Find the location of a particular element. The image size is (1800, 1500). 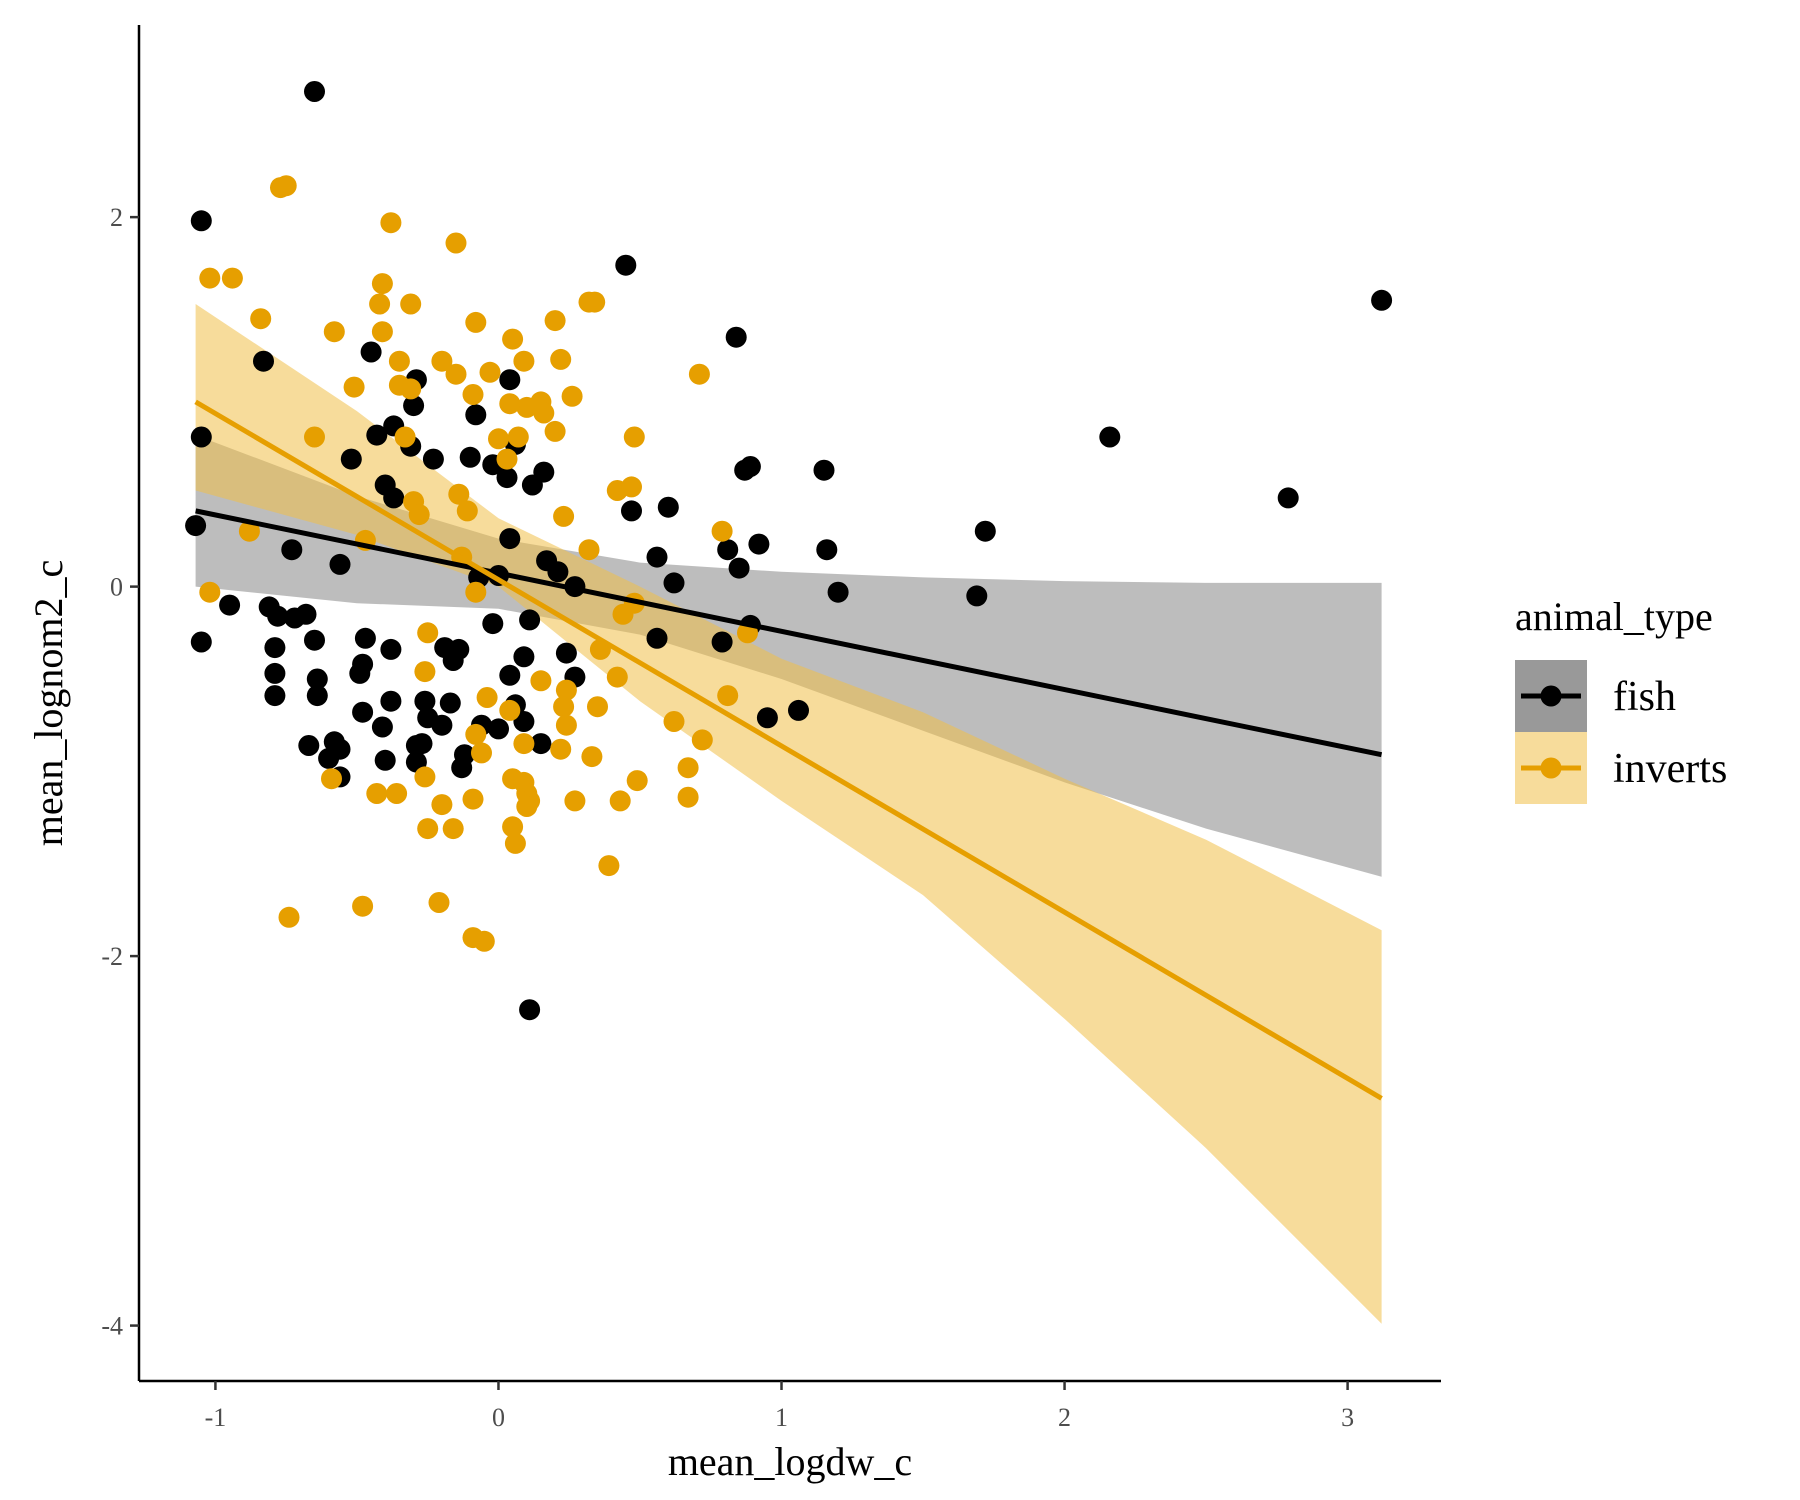

x-tick-label: 1 is located at coordinates (781, 1417).